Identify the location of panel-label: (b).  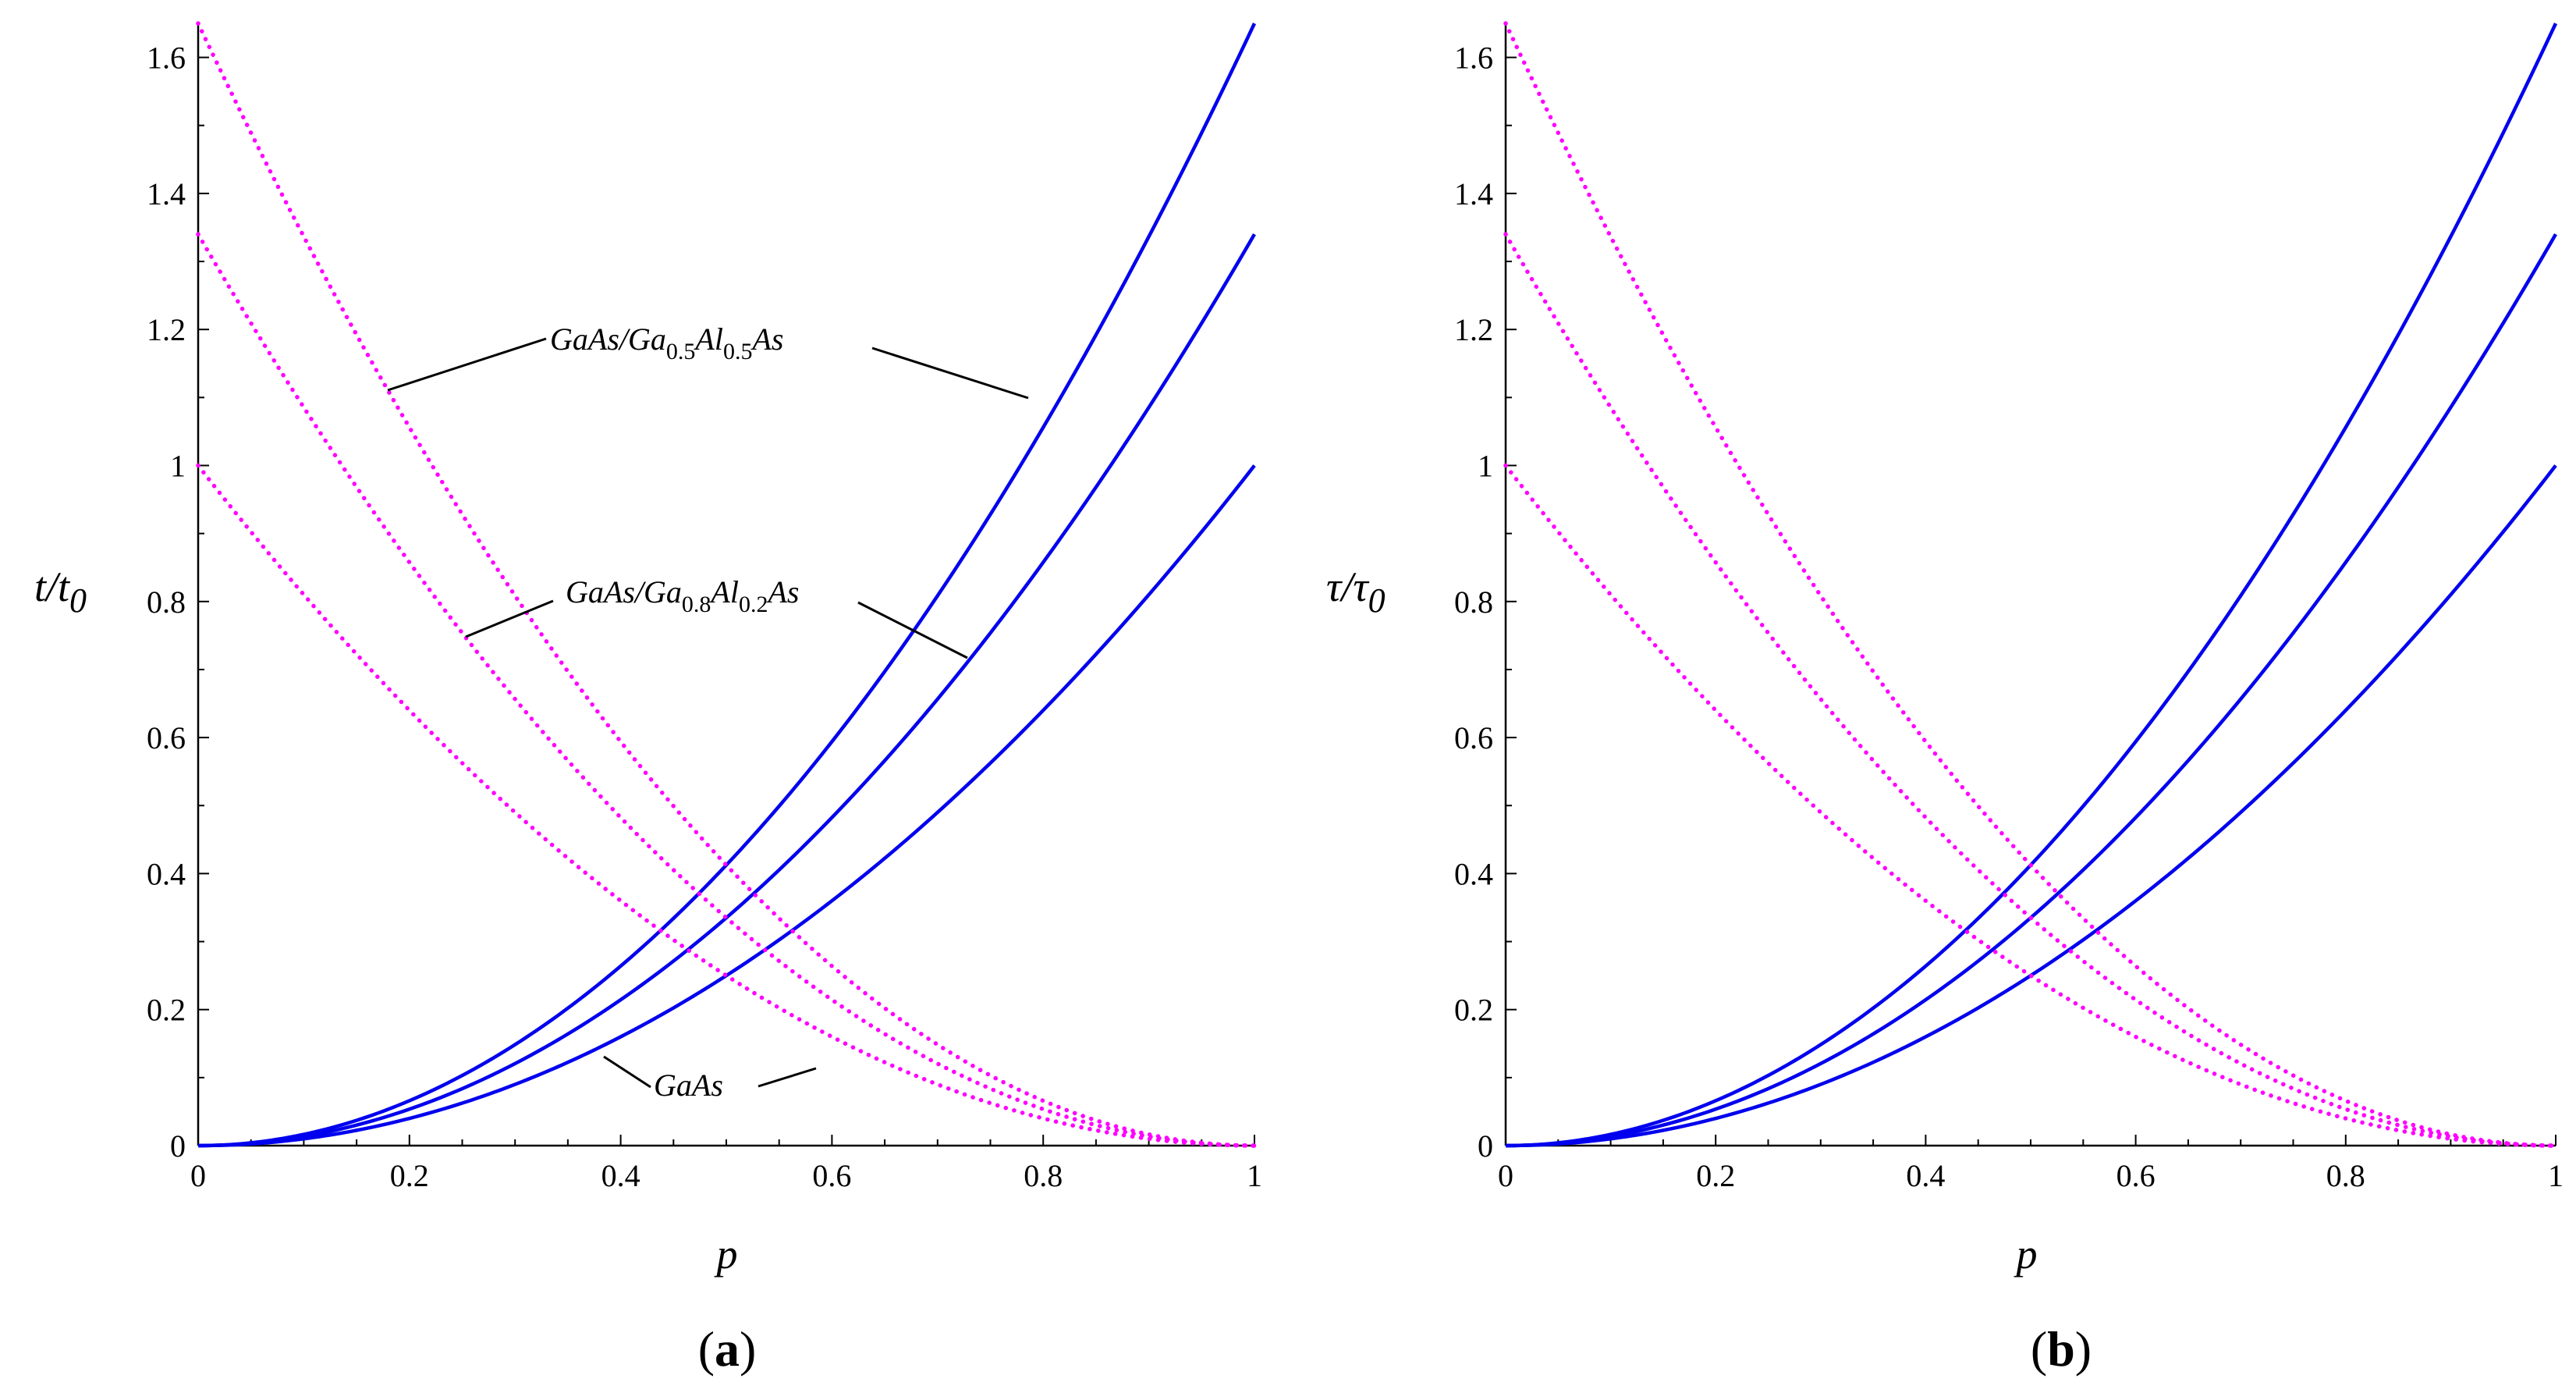
(2061, 1349).